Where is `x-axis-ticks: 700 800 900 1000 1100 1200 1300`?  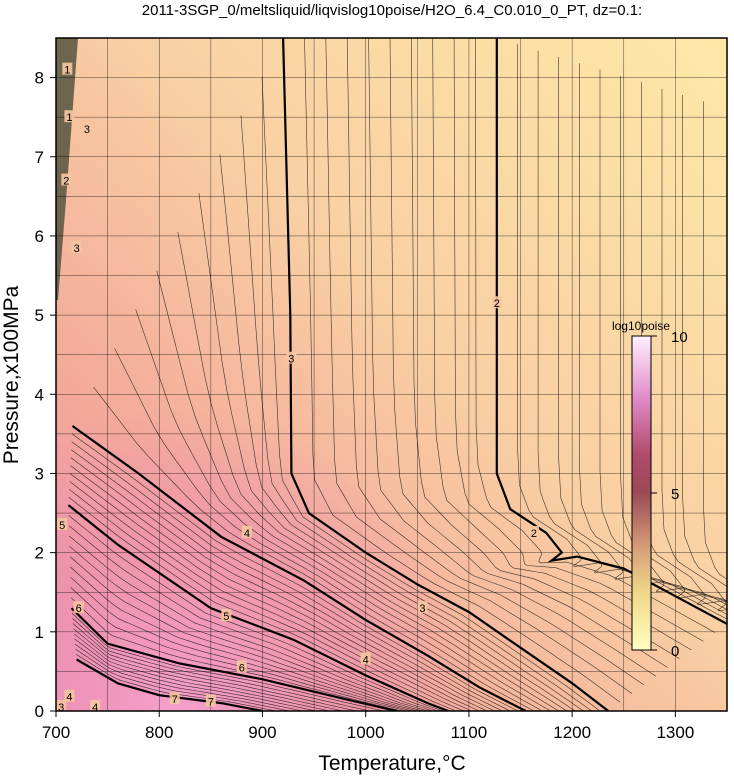 x-axis-ticks: 700 800 900 1000 1100 1200 1300 is located at coordinates (368, 726).